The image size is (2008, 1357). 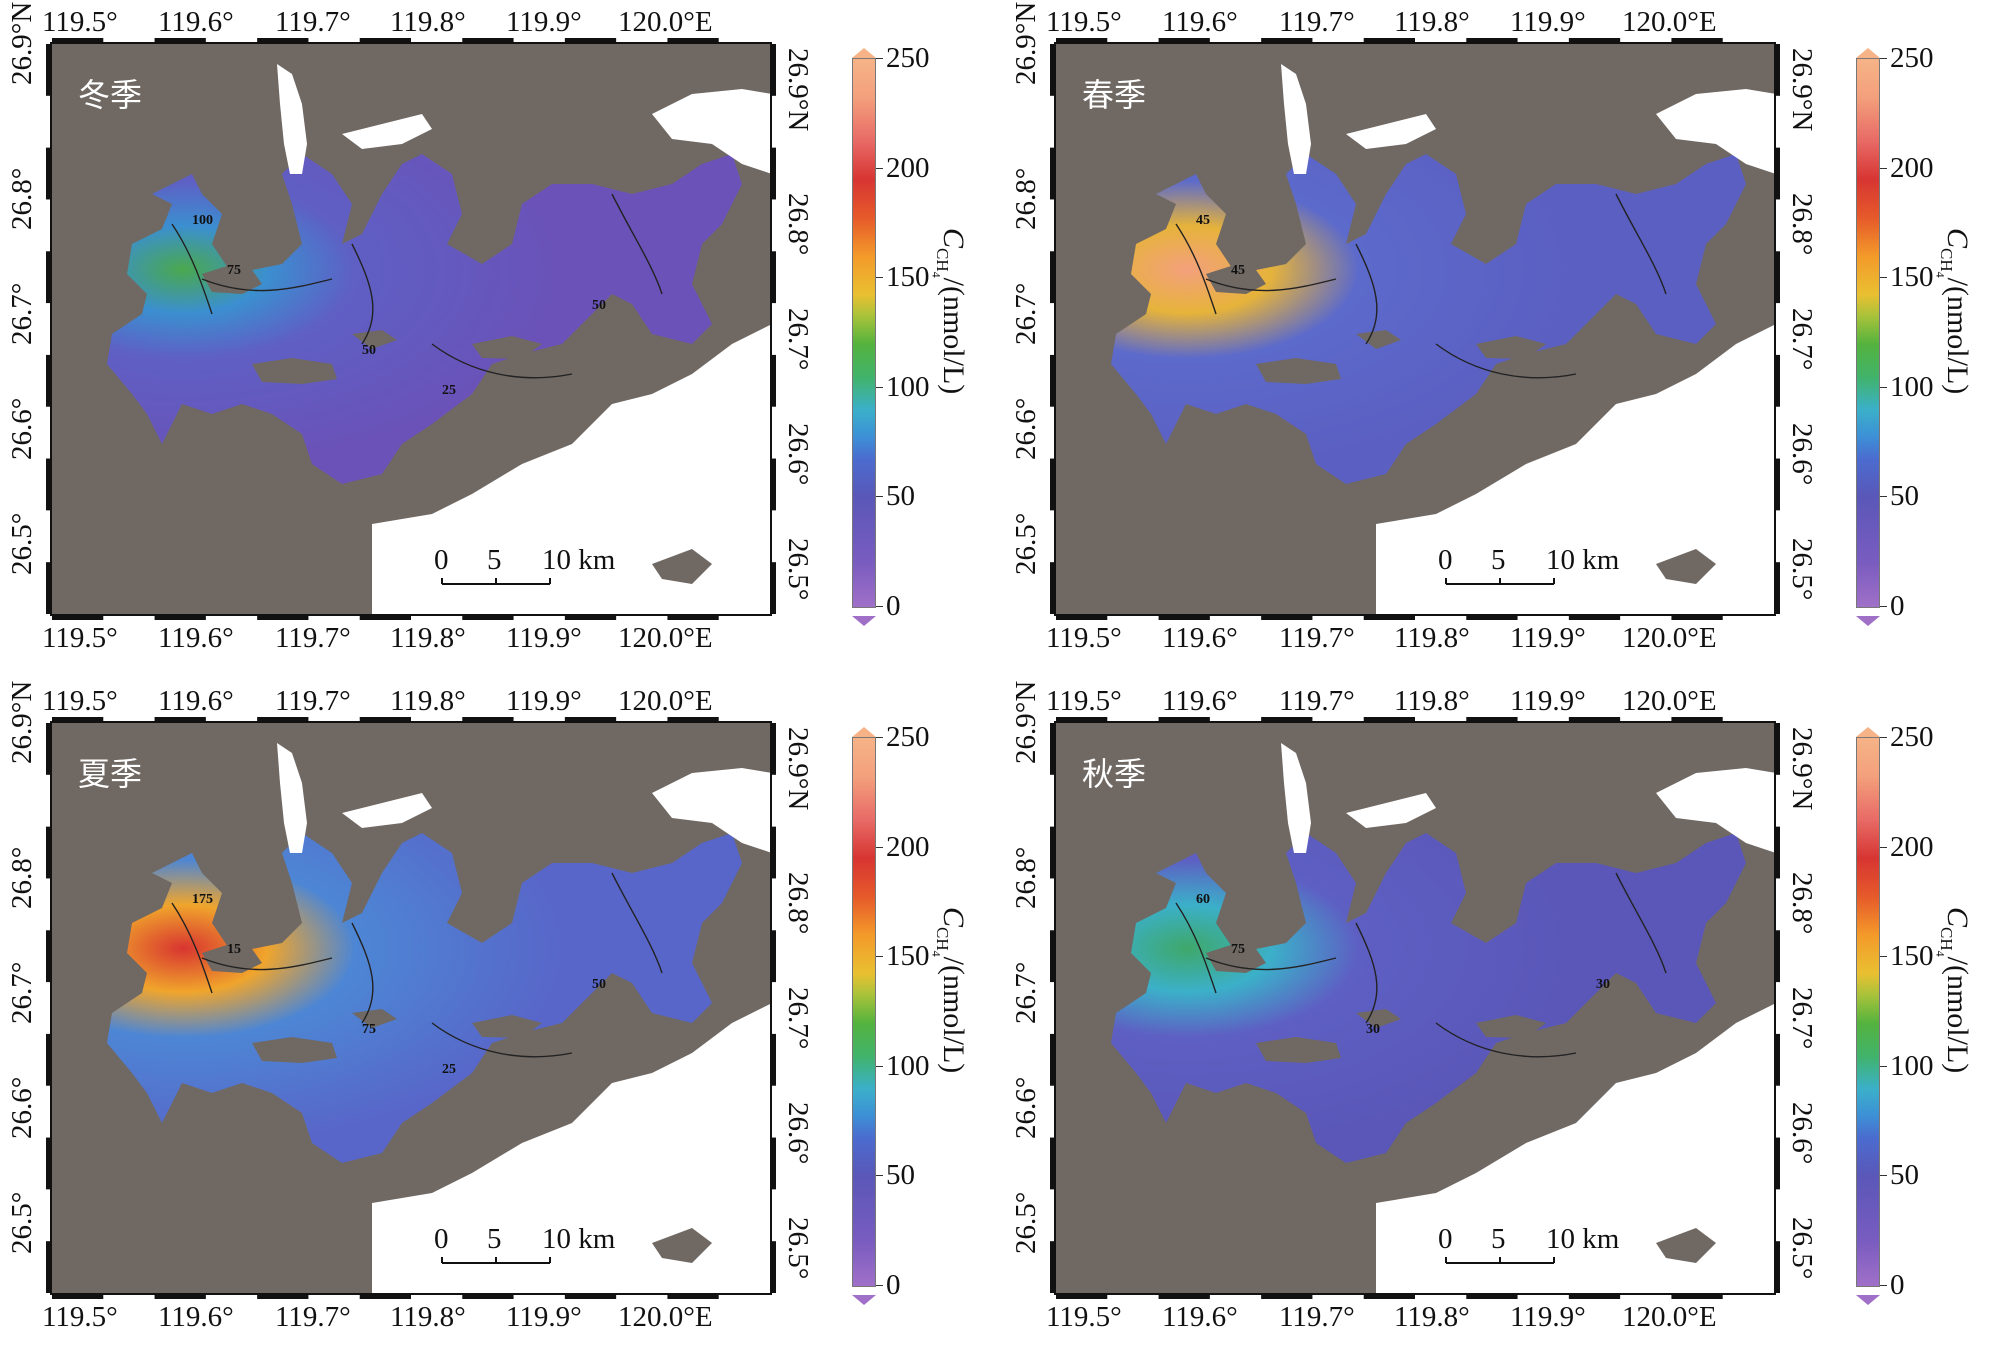 I want to click on top-lon-label: 119.9°, so click(x=1548, y=701).